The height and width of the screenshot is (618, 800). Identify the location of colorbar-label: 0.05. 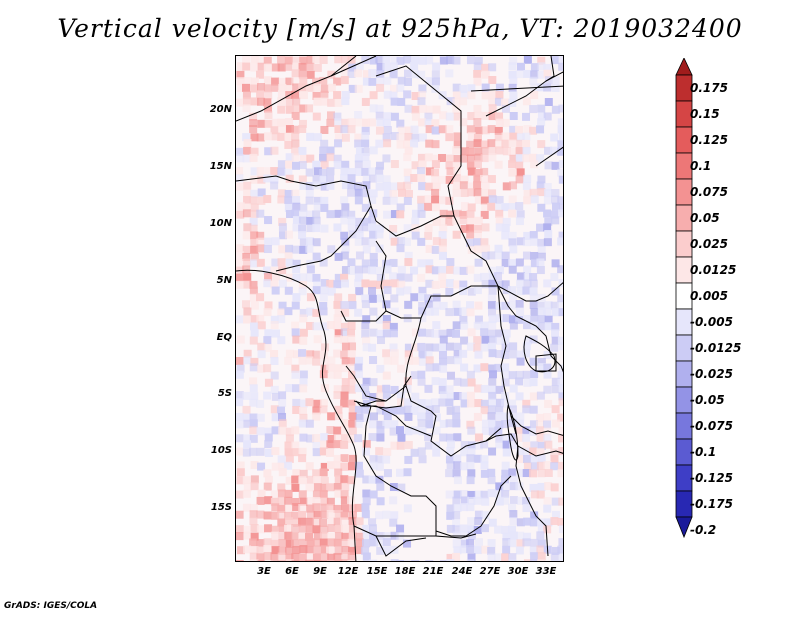
(705, 218).